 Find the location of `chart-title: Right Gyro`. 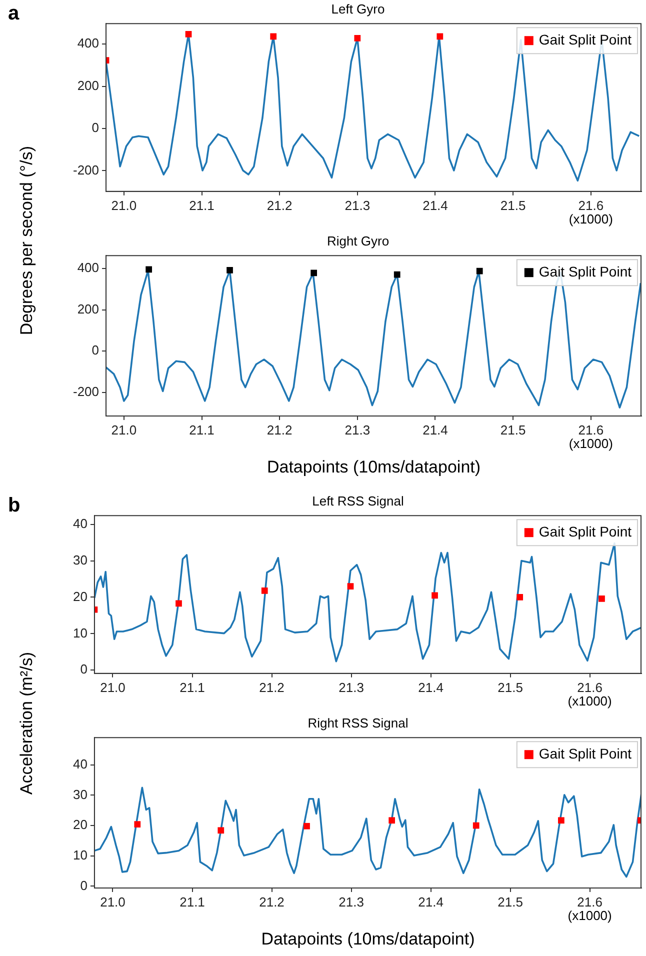

chart-title: Right Gyro is located at coordinates (358, 240).